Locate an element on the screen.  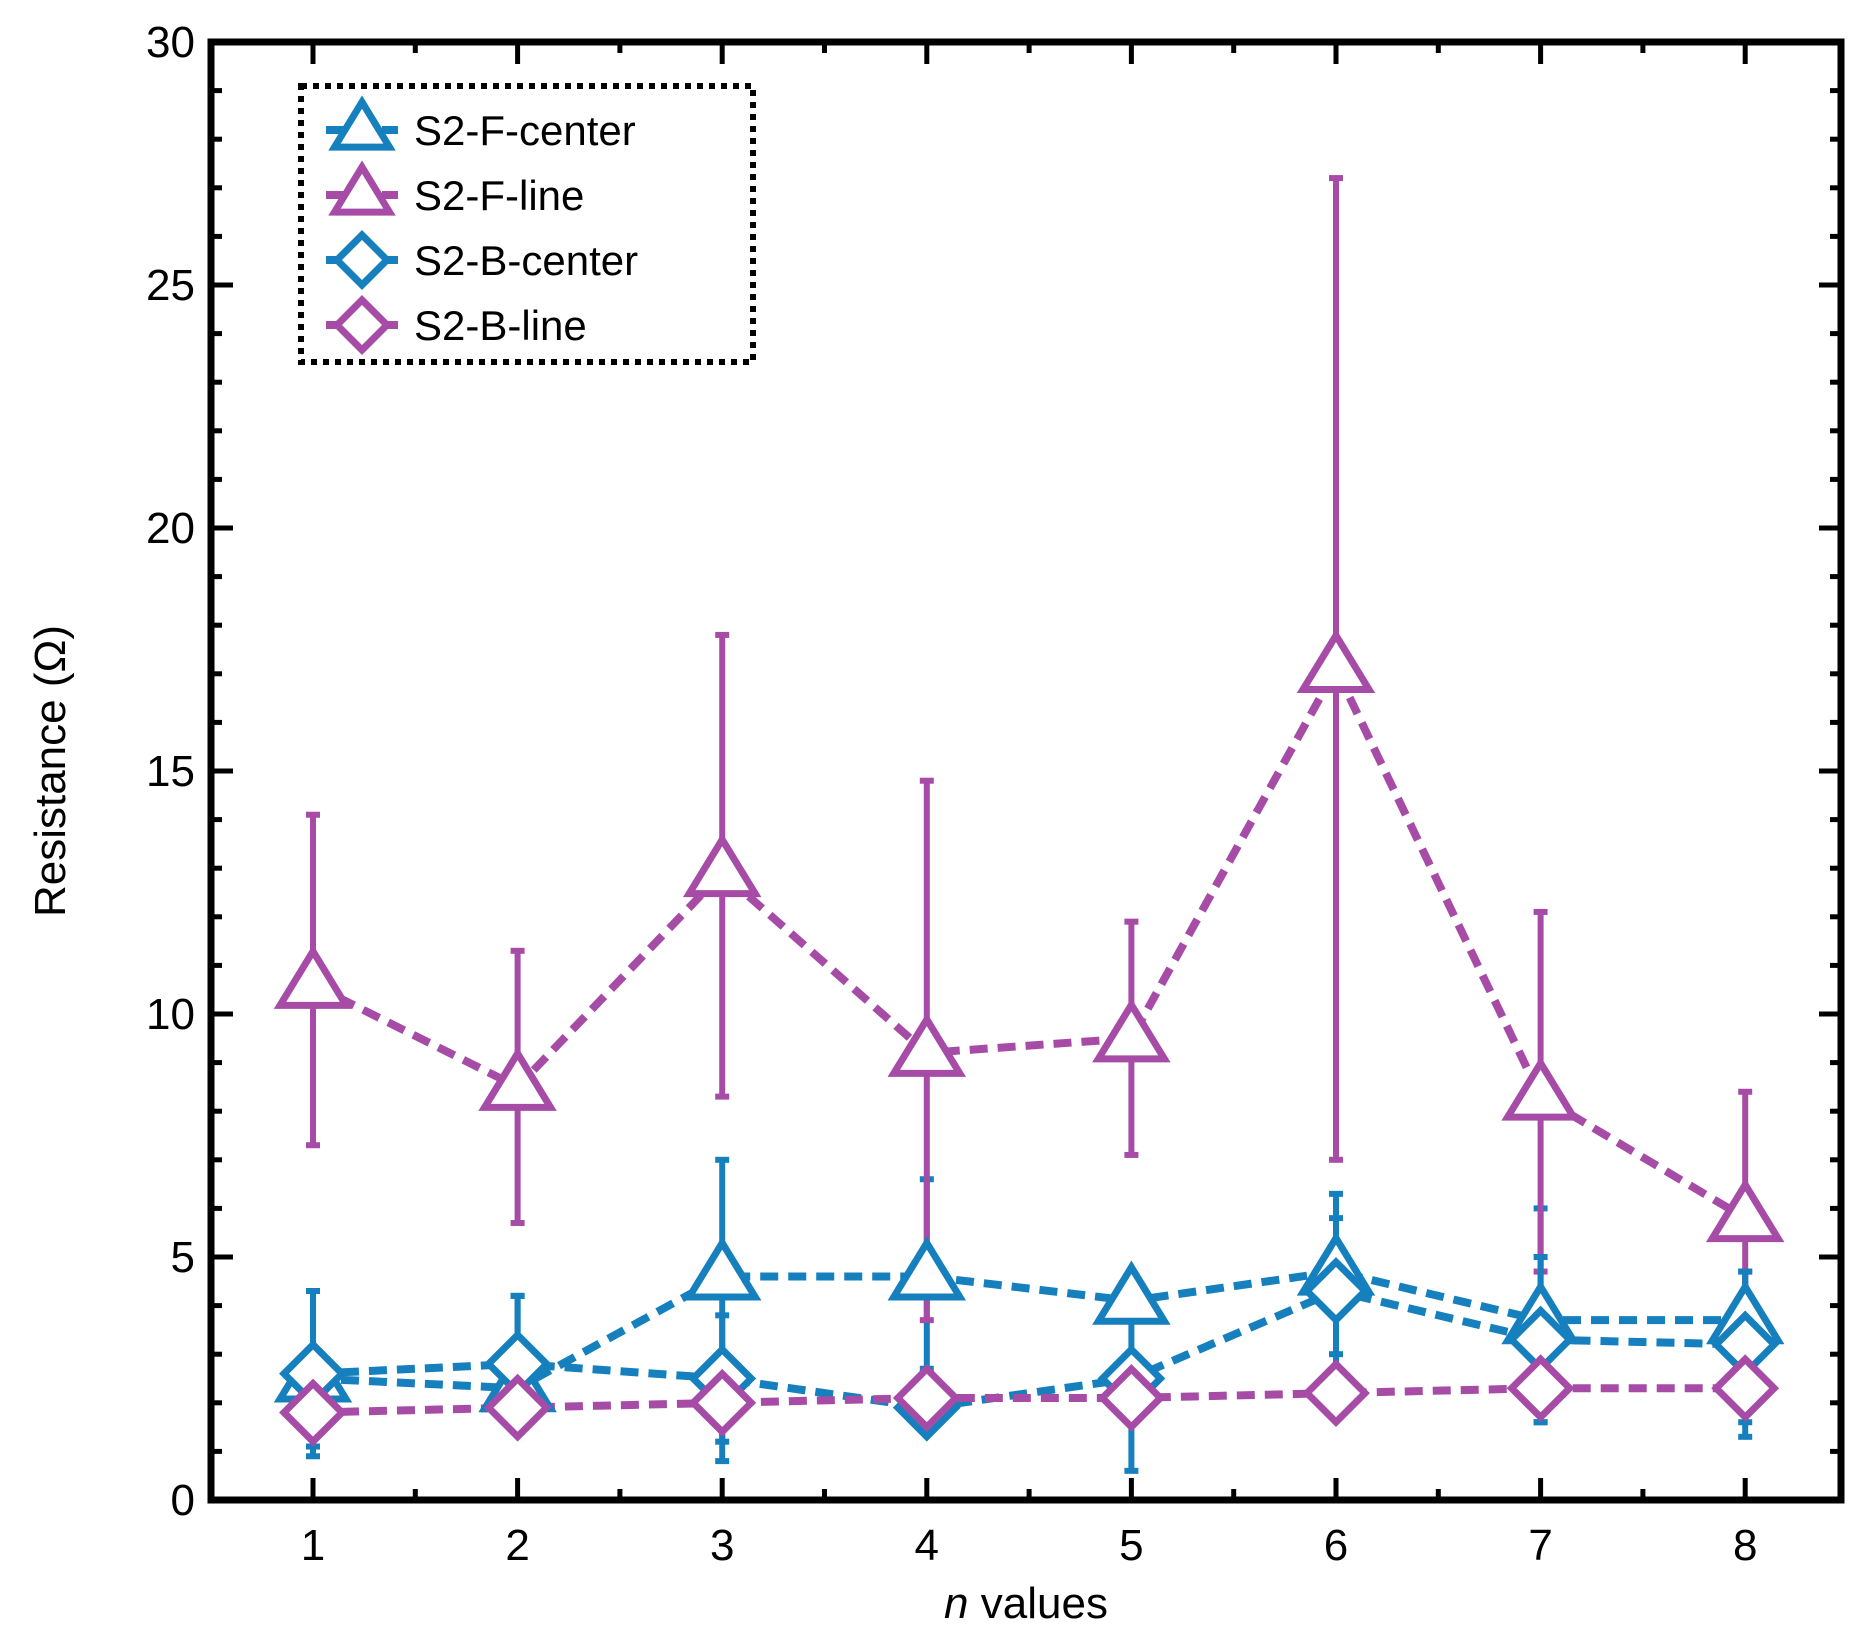
y-tick-label: 20 is located at coordinates (170, 528).